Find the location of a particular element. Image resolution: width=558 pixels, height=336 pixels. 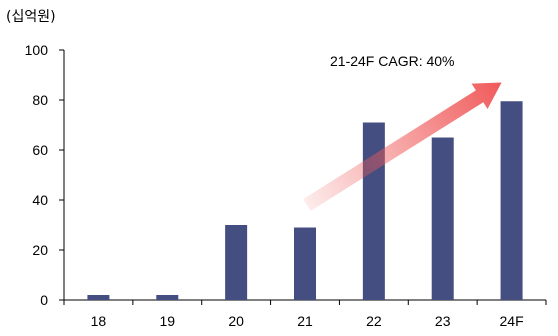

growth-arrow is located at coordinates (402, 146).